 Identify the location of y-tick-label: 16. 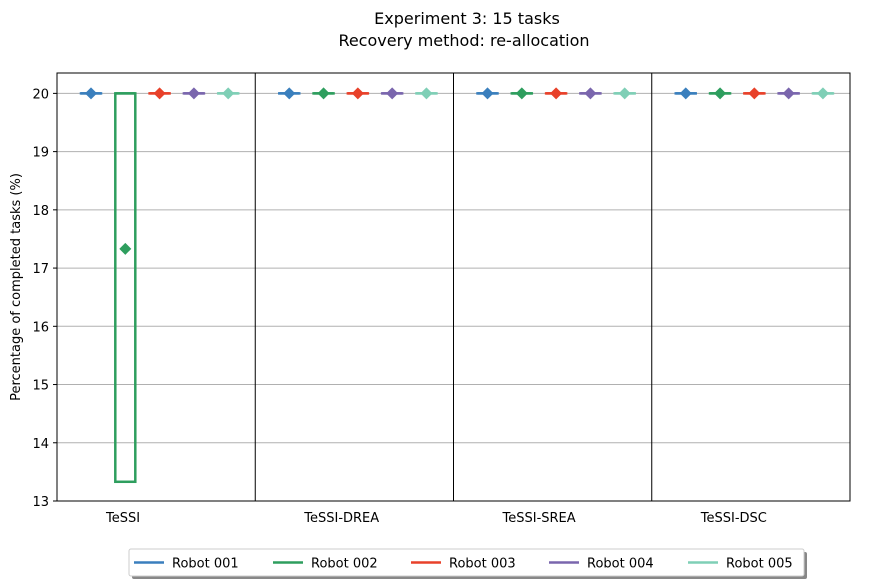
(40, 327).